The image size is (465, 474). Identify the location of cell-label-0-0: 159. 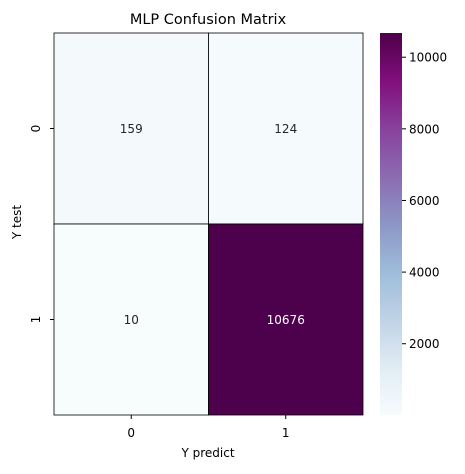
(131, 129).